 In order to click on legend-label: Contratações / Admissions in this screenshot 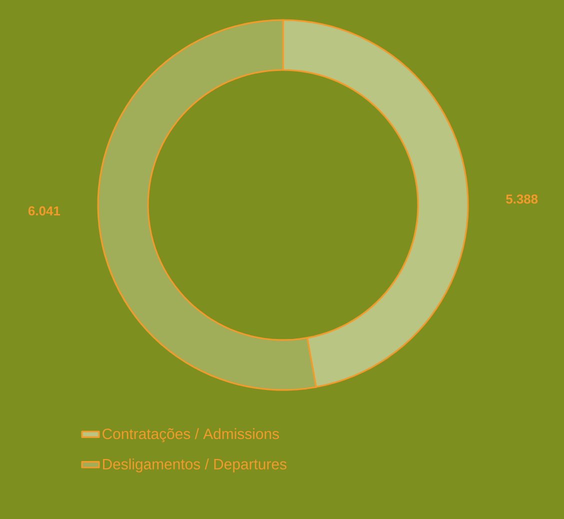, I will do `click(190, 435)`.